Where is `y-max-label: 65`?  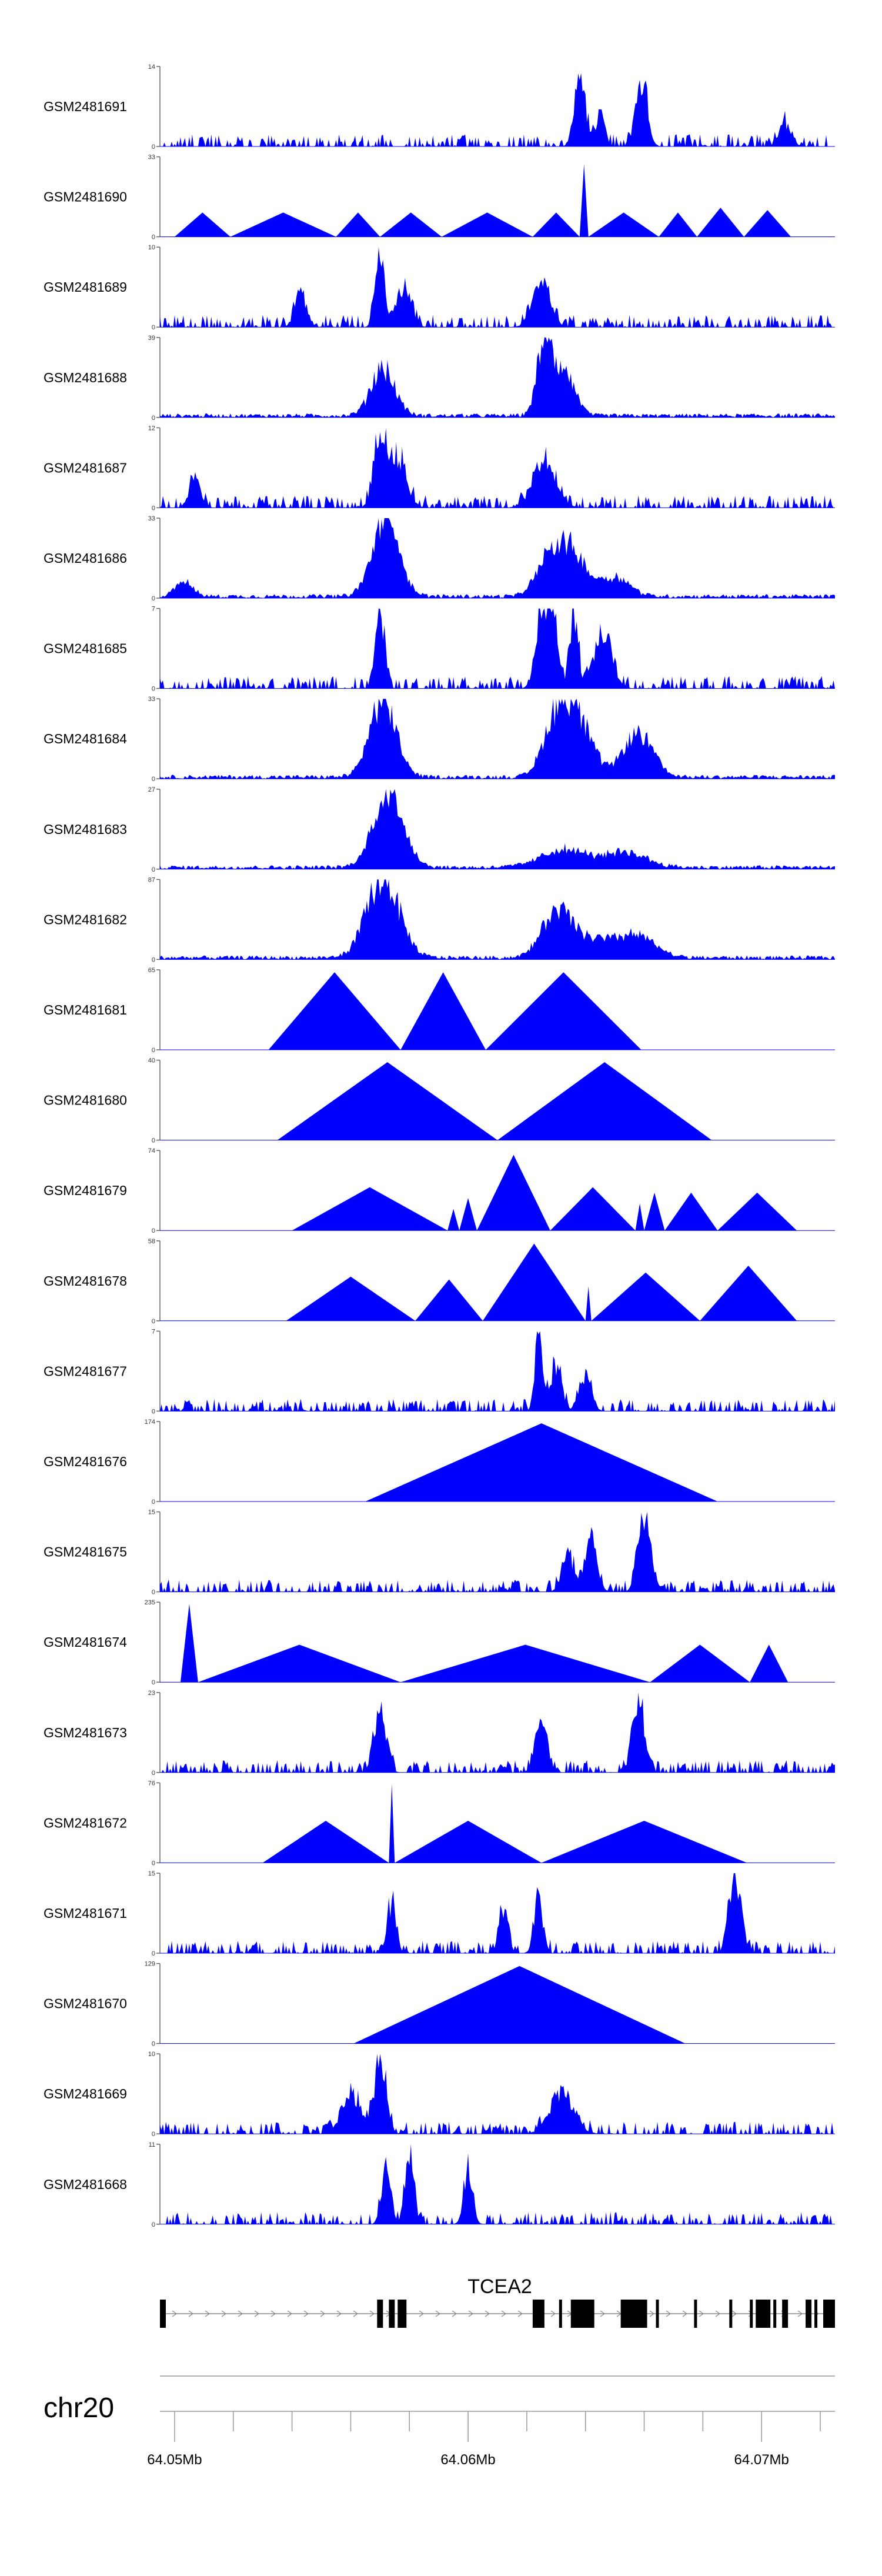
y-max-label: 65 is located at coordinates (151, 970).